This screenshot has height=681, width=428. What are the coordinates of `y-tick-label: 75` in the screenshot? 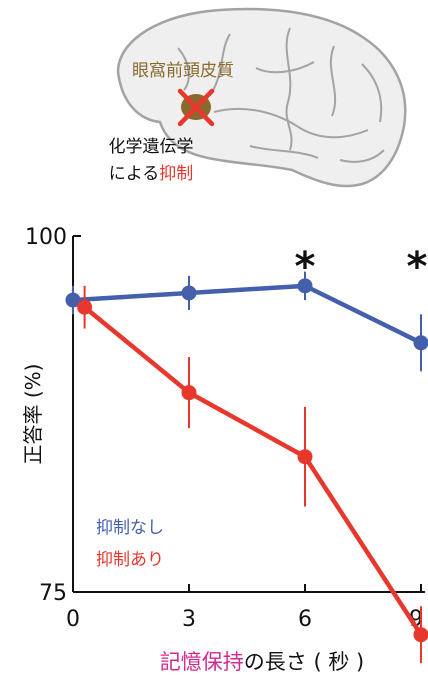 It's located at (53, 593).